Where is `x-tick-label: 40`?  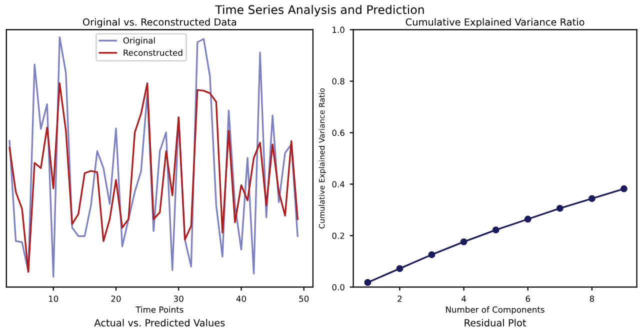
x-tick-label: 40 is located at coordinates (241, 299).